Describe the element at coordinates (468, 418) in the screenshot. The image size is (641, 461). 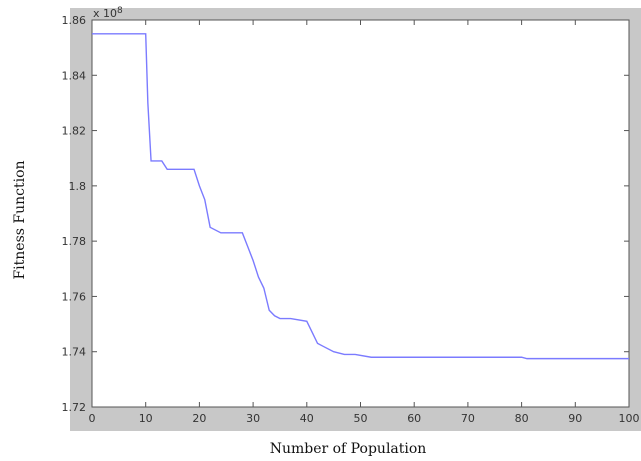
I see `x-tick-label: 70` at that location.